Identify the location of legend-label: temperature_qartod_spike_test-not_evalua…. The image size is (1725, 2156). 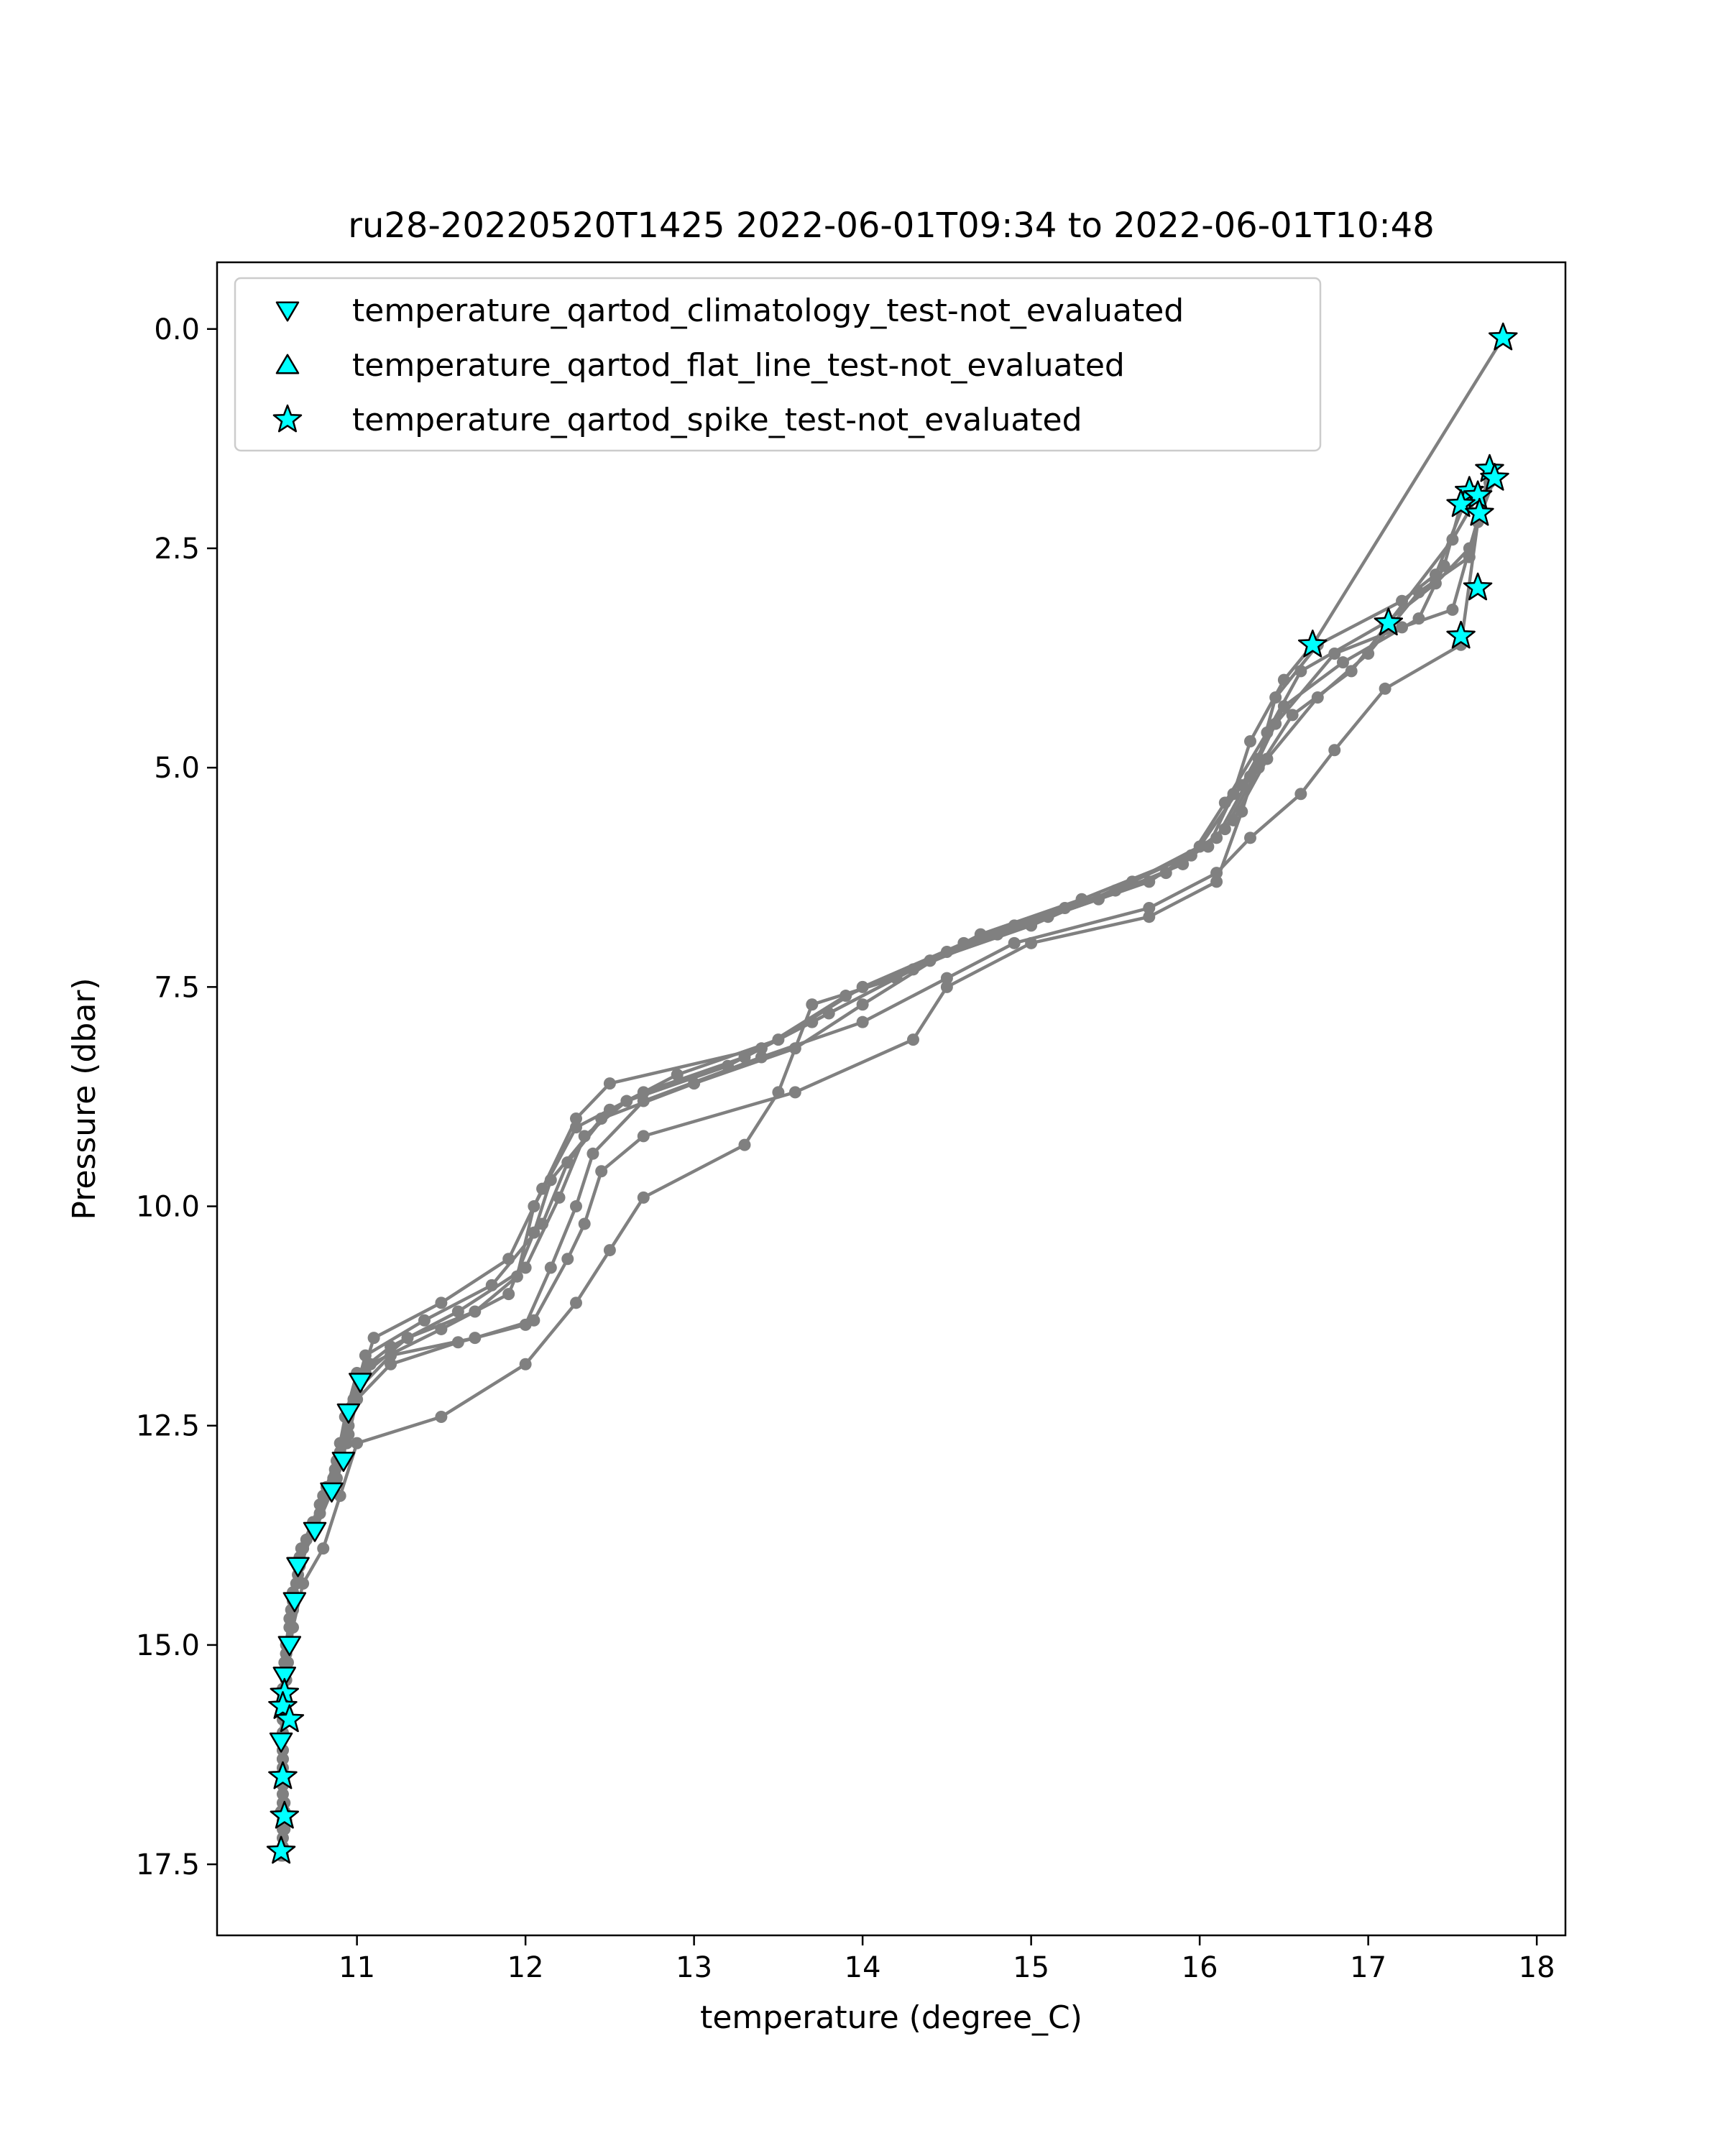
(717, 420).